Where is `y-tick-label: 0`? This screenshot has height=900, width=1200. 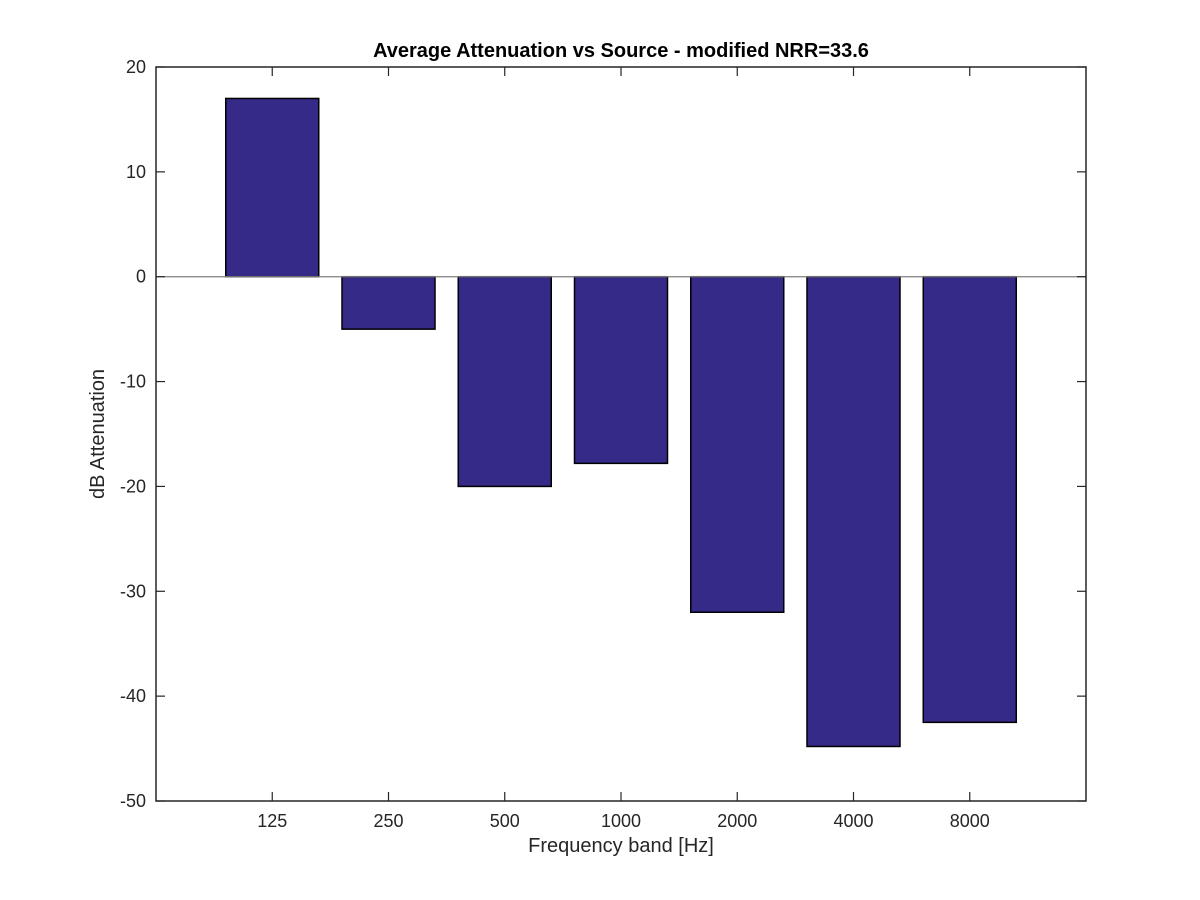 y-tick-label: 0 is located at coordinates (141, 277).